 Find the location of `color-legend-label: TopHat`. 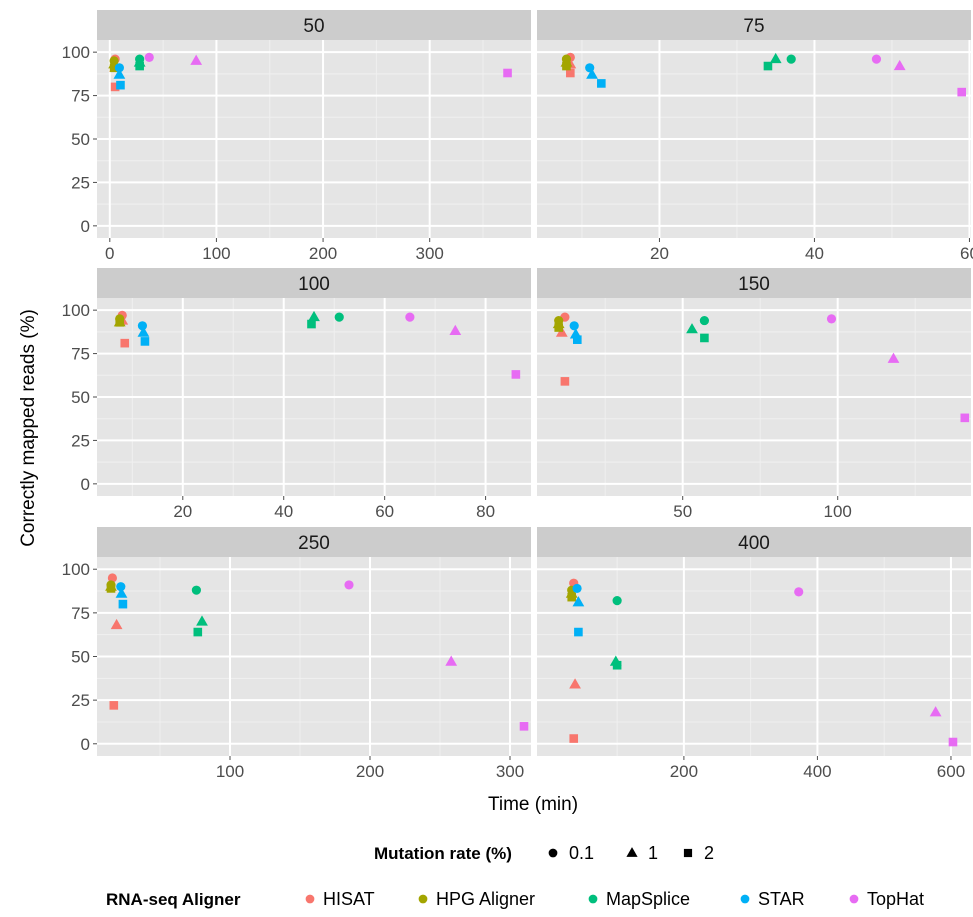

color-legend-label: TopHat is located at coordinates (895, 899).